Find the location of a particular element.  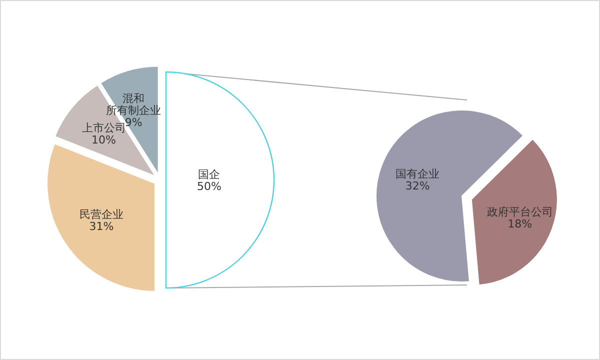

slice-label: 民营企业 is located at coordinates (101, 214).